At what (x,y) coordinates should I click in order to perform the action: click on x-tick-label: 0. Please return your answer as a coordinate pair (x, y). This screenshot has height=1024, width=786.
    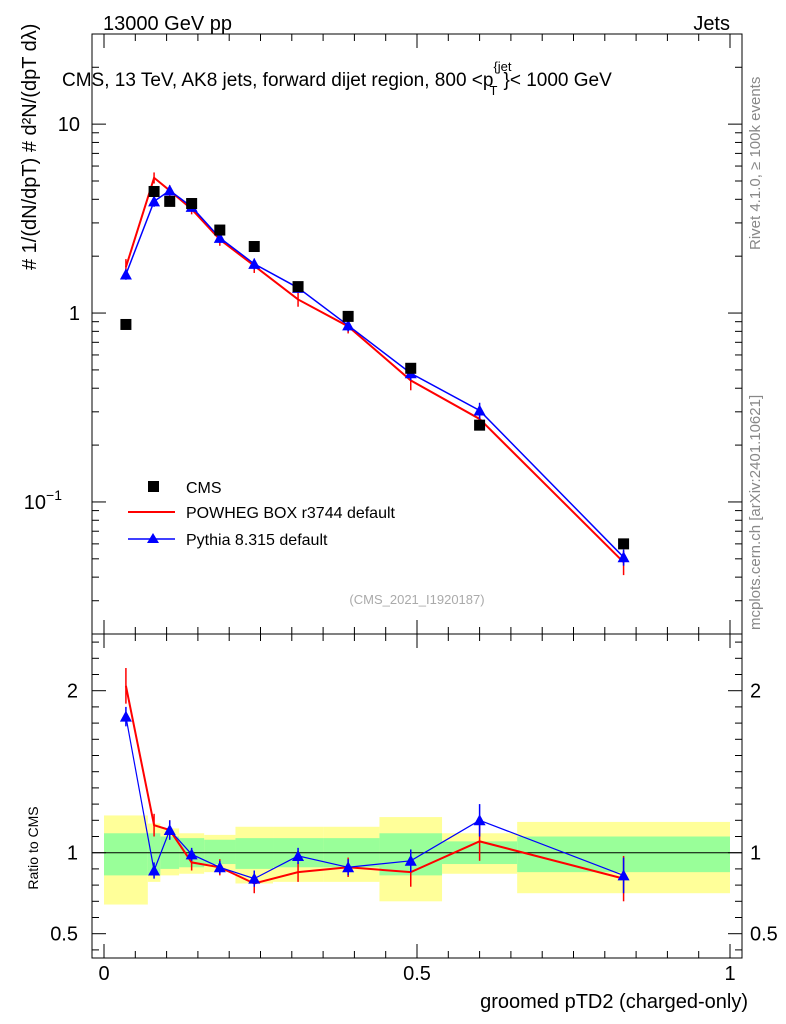
    Looking at the image, I should click on (103, 974).